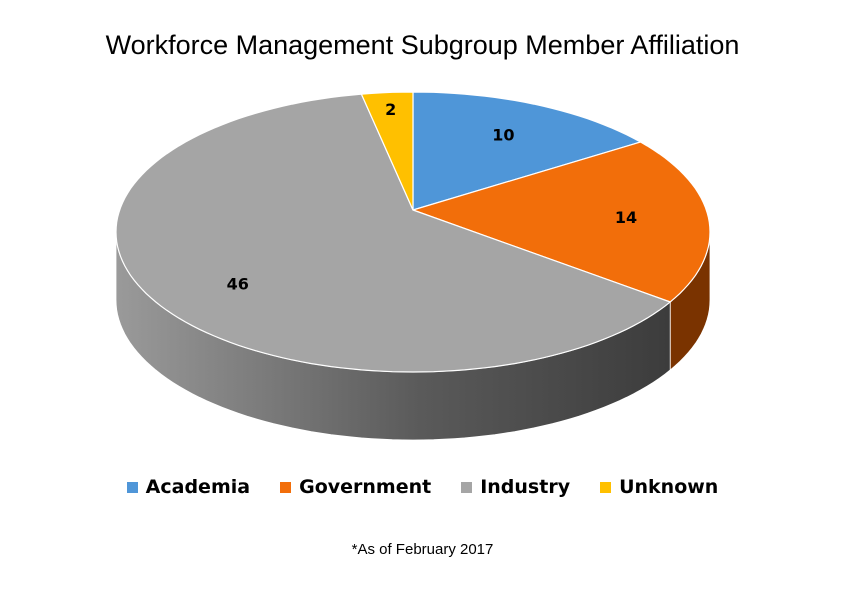 This screenshot has height=604, width=845. What do you see at coordinates (198, 487) in the screenshot?
I see `legend-label: Academia` at bounding box center [198, 487].